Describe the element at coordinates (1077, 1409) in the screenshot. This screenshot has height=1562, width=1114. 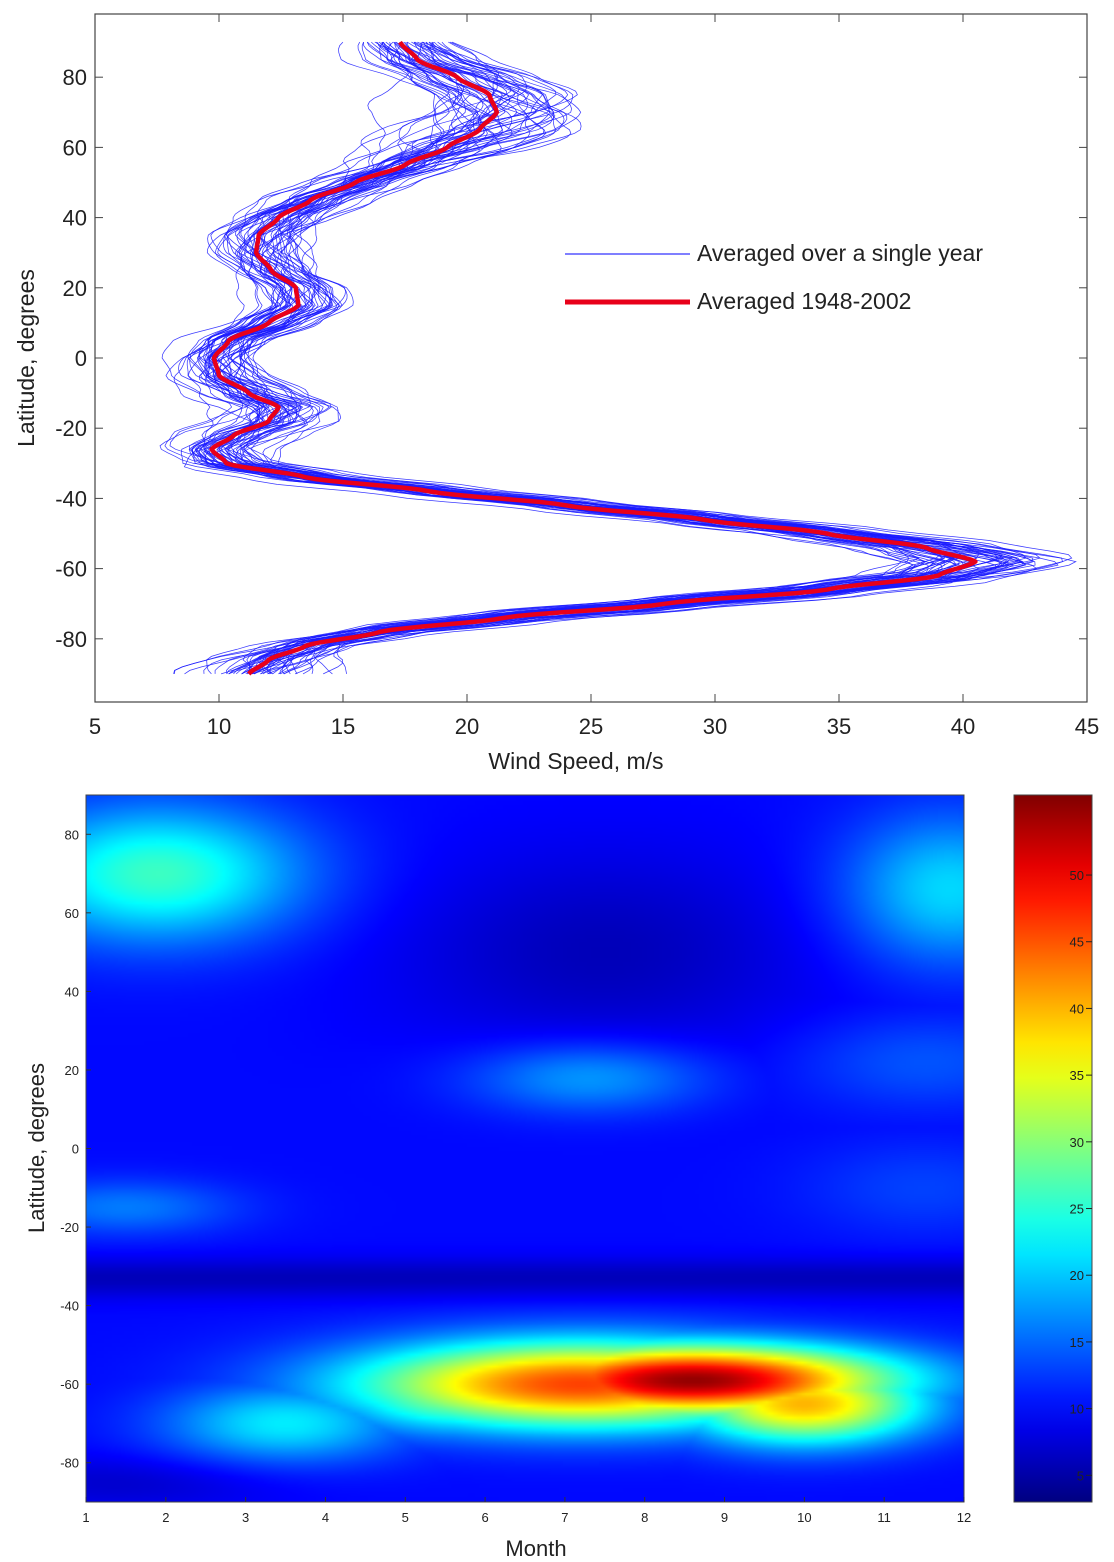
I see `colorbar-tick-label: 10` at that location.